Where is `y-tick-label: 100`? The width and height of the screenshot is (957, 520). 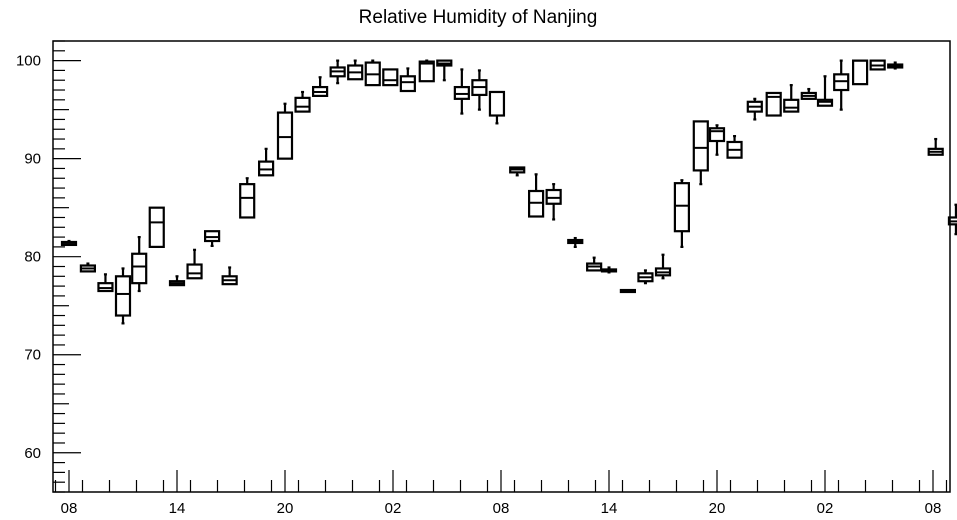 y-tick-label: 100 is located at coordinates (28, 61).